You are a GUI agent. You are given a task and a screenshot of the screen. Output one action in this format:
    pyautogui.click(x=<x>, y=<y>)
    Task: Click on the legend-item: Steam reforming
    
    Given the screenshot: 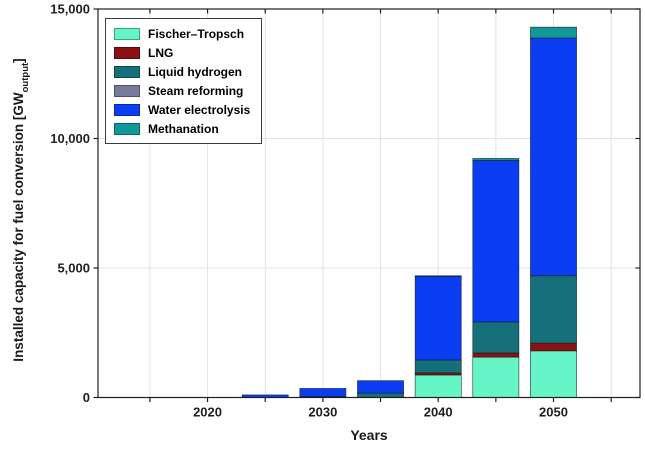 What is the action you would take?
    pyautogui.click(x=182, y=90)
    